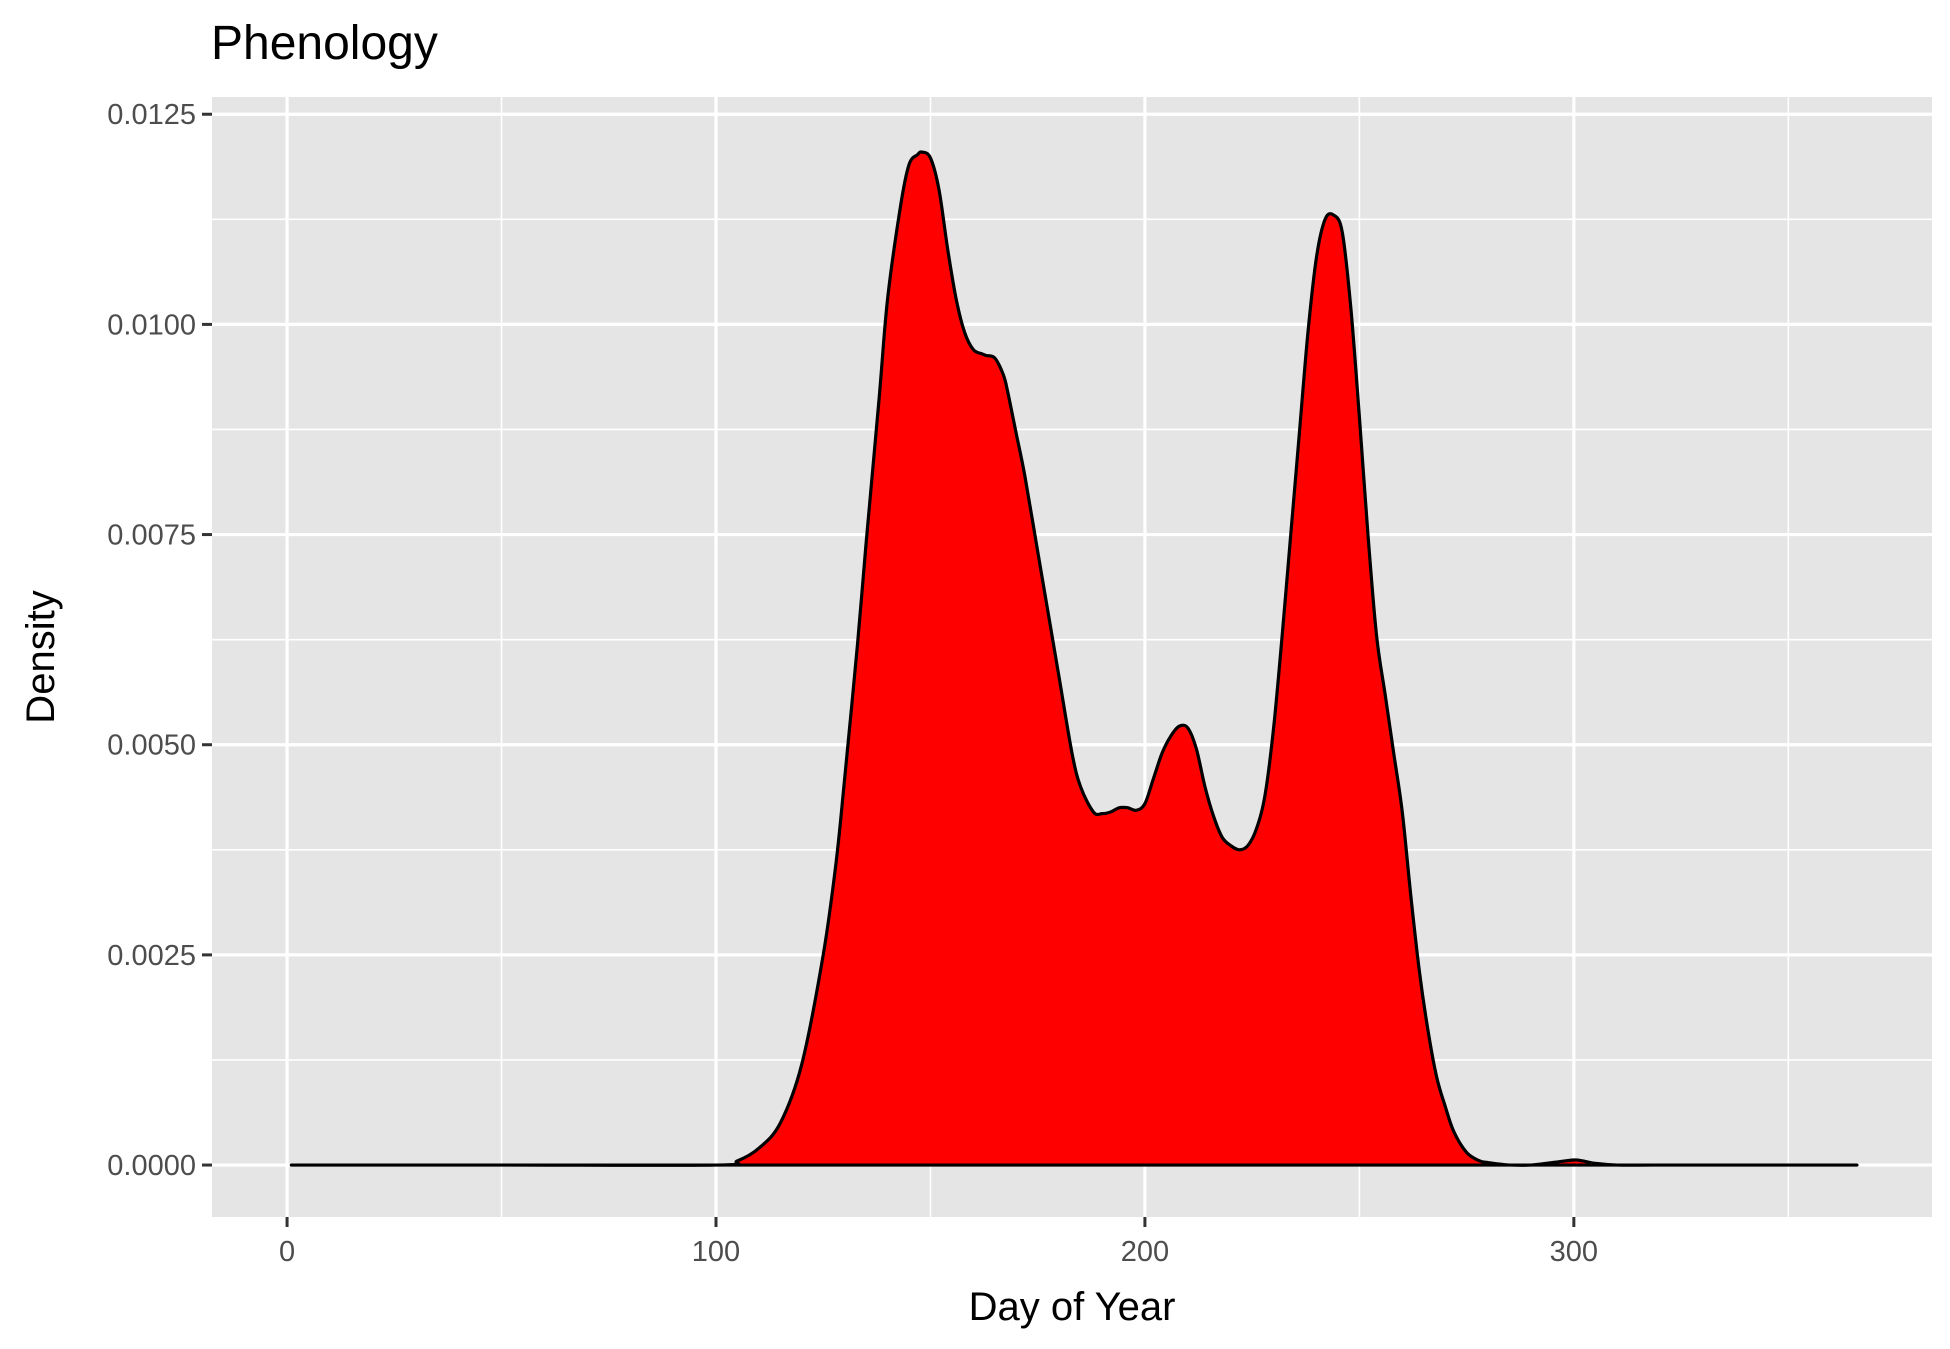 The height and width of the screenshot is (1349, 1950). What do you see at coordinates (287, 1252) in the screenshot?
I see `x-tick-label: 0` at bounding box center [287, 1252].